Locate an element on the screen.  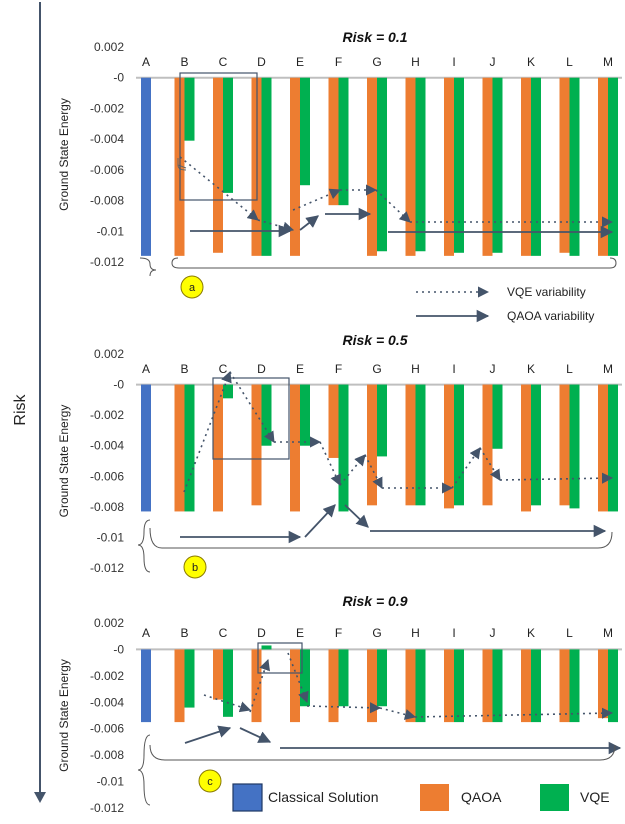
vqe-bar-I is located at coordinates (459, 445).